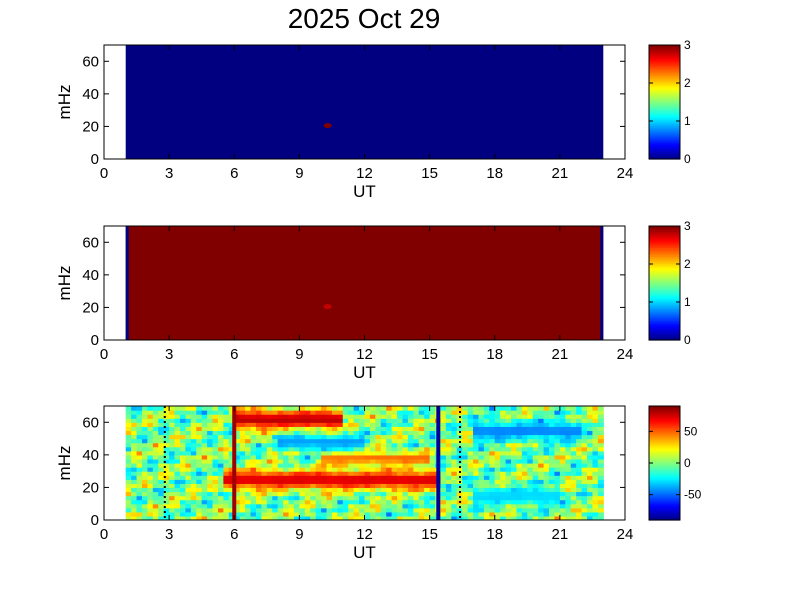 The height and width of the screenshot is (600, 801). I want to click on edge-strip-left, so click(127, 283).